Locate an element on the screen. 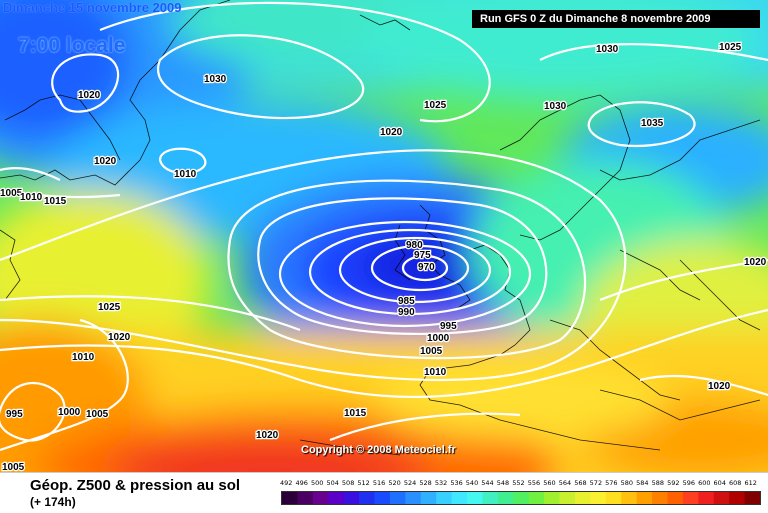  color-scale-label: 564 is located at coordinates (565, 483).